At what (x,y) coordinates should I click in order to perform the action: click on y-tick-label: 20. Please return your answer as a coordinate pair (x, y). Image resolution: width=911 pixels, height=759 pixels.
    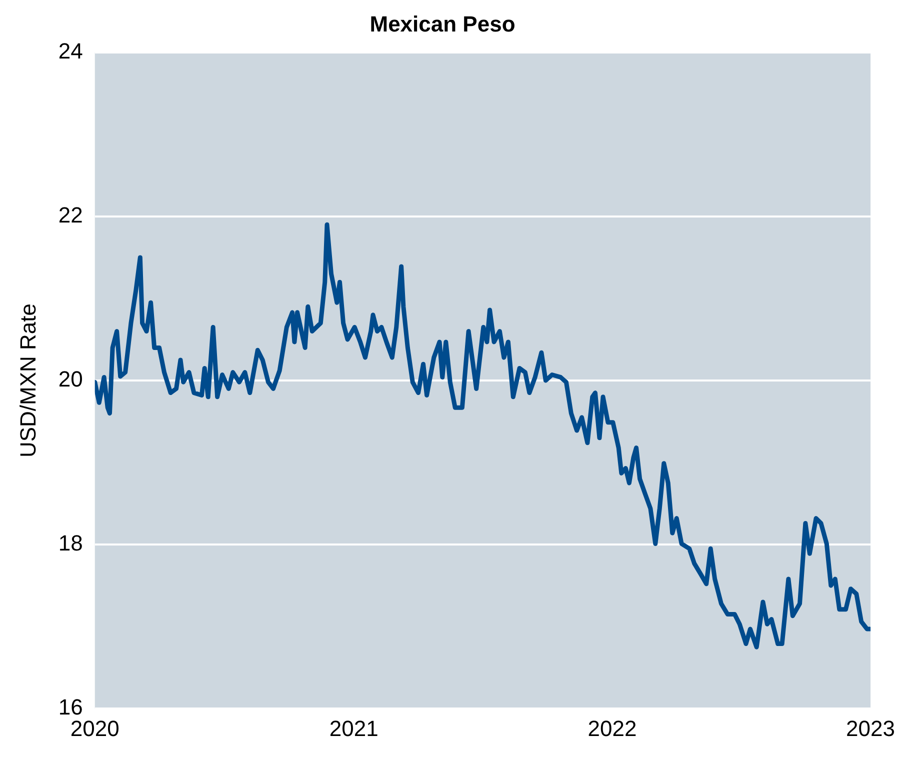
    Looking at the image, I should click on (70, 379).